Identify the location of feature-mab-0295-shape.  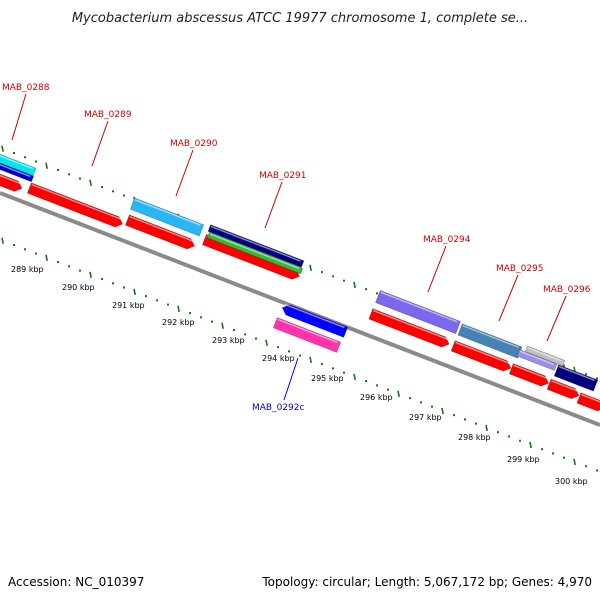
(490, 341).